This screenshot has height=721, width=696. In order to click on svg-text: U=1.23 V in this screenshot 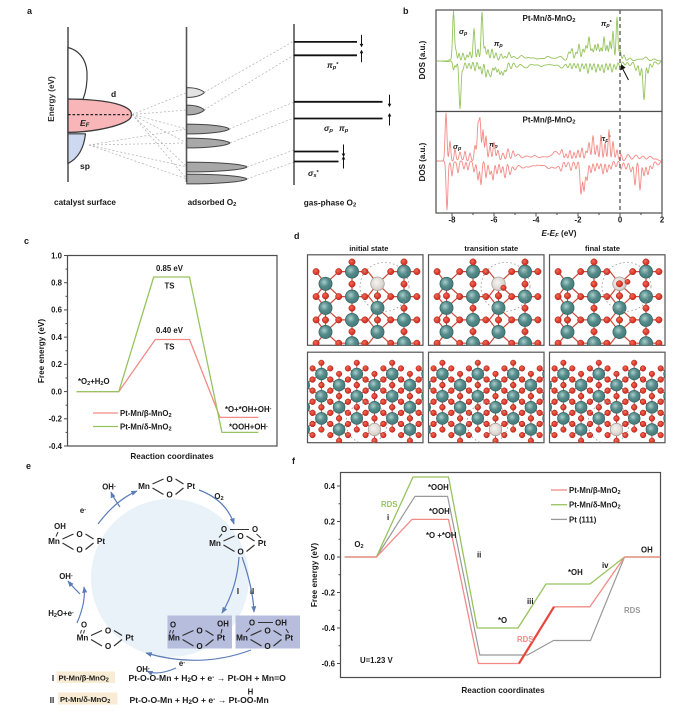, I will do `click(377, 660)`.